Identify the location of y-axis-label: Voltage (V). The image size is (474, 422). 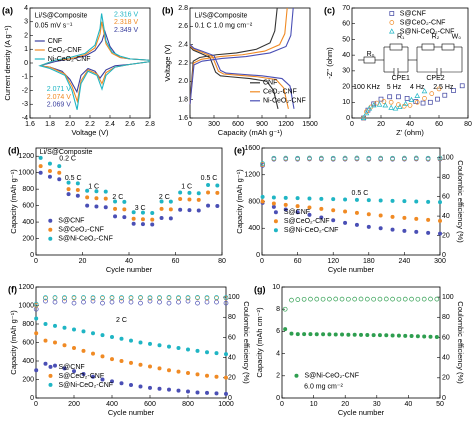
(167, 63).